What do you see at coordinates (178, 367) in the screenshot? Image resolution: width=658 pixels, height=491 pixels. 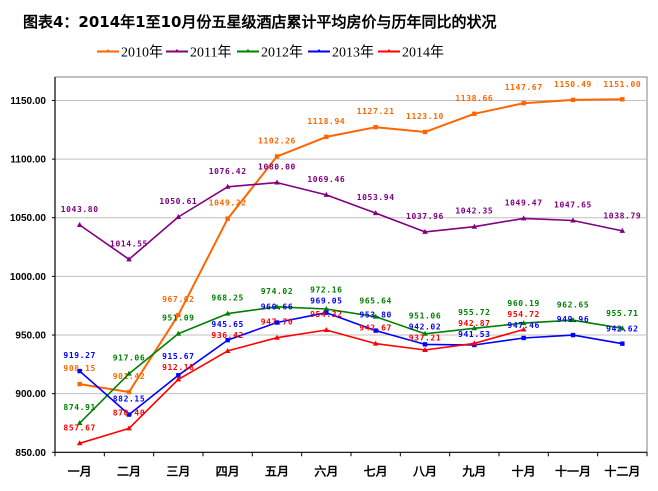 I see `data-label-2014-3: 912.18` at bounding box center [178, 367].